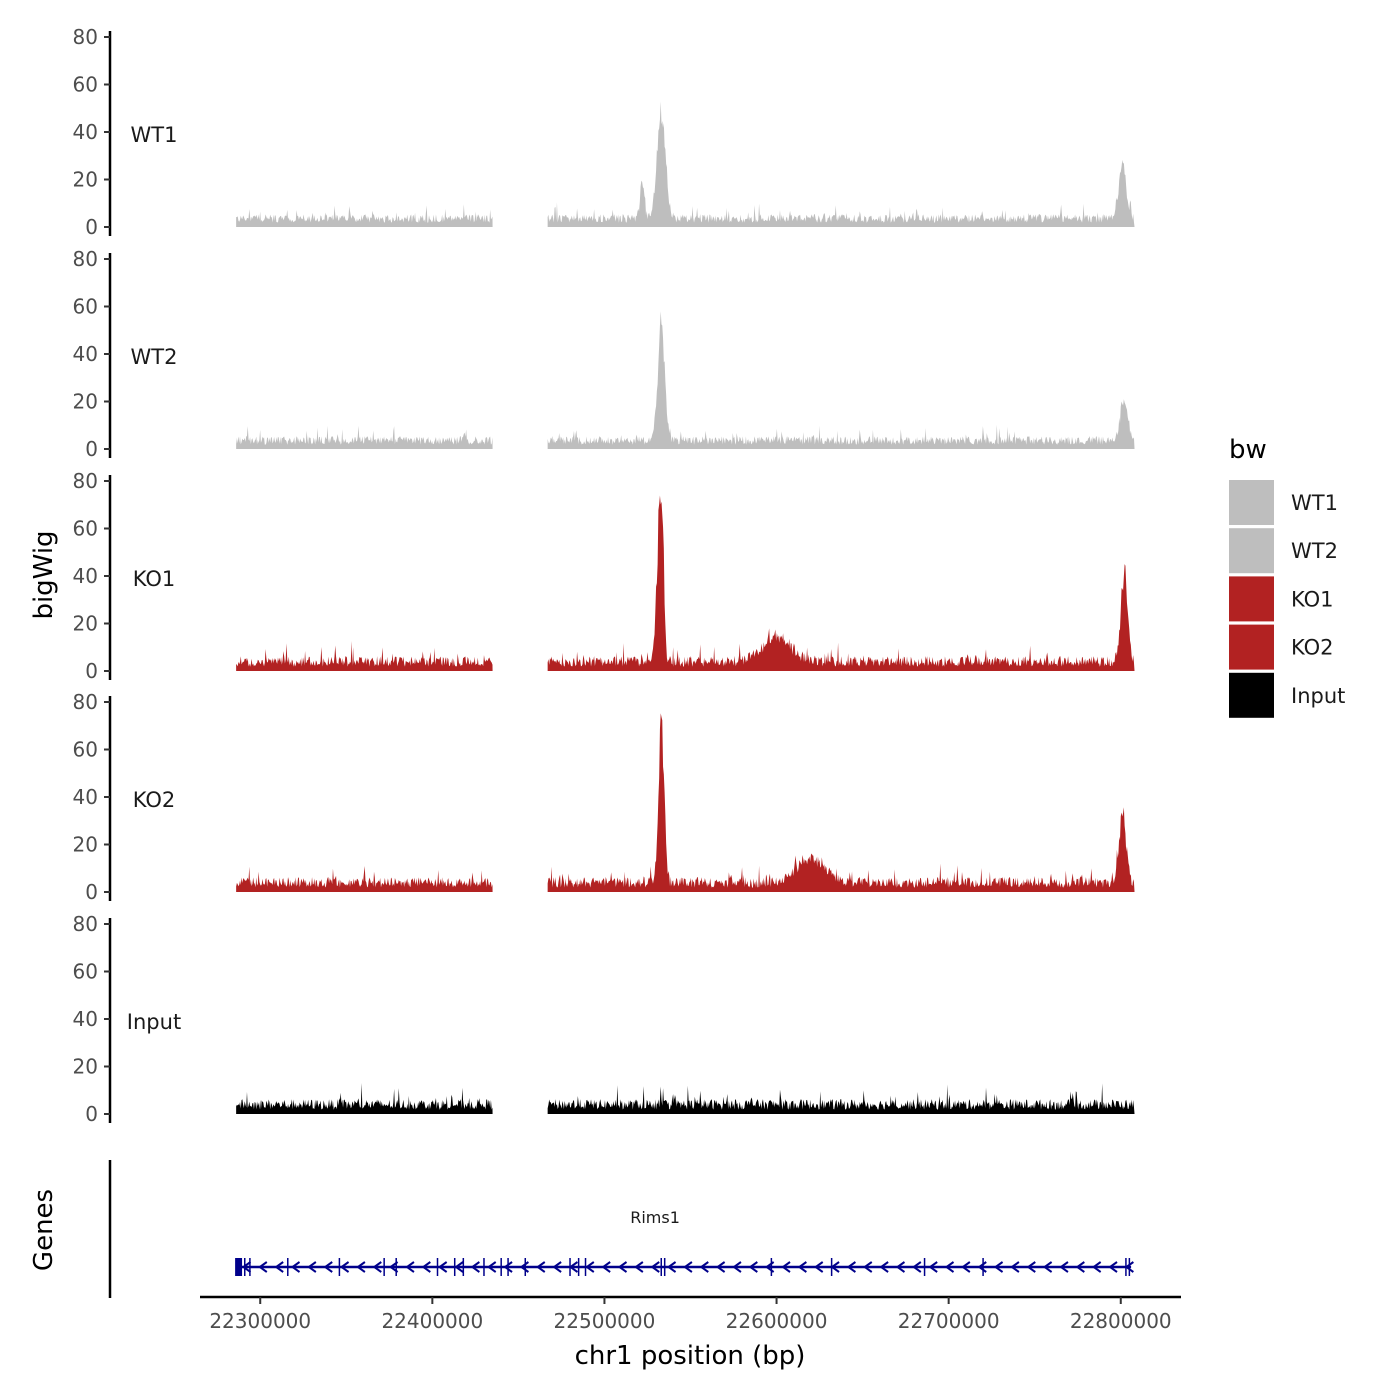  I want to click on legend: bw WT1 WT2 KO1 KO2 Input, so click(1287, 576).